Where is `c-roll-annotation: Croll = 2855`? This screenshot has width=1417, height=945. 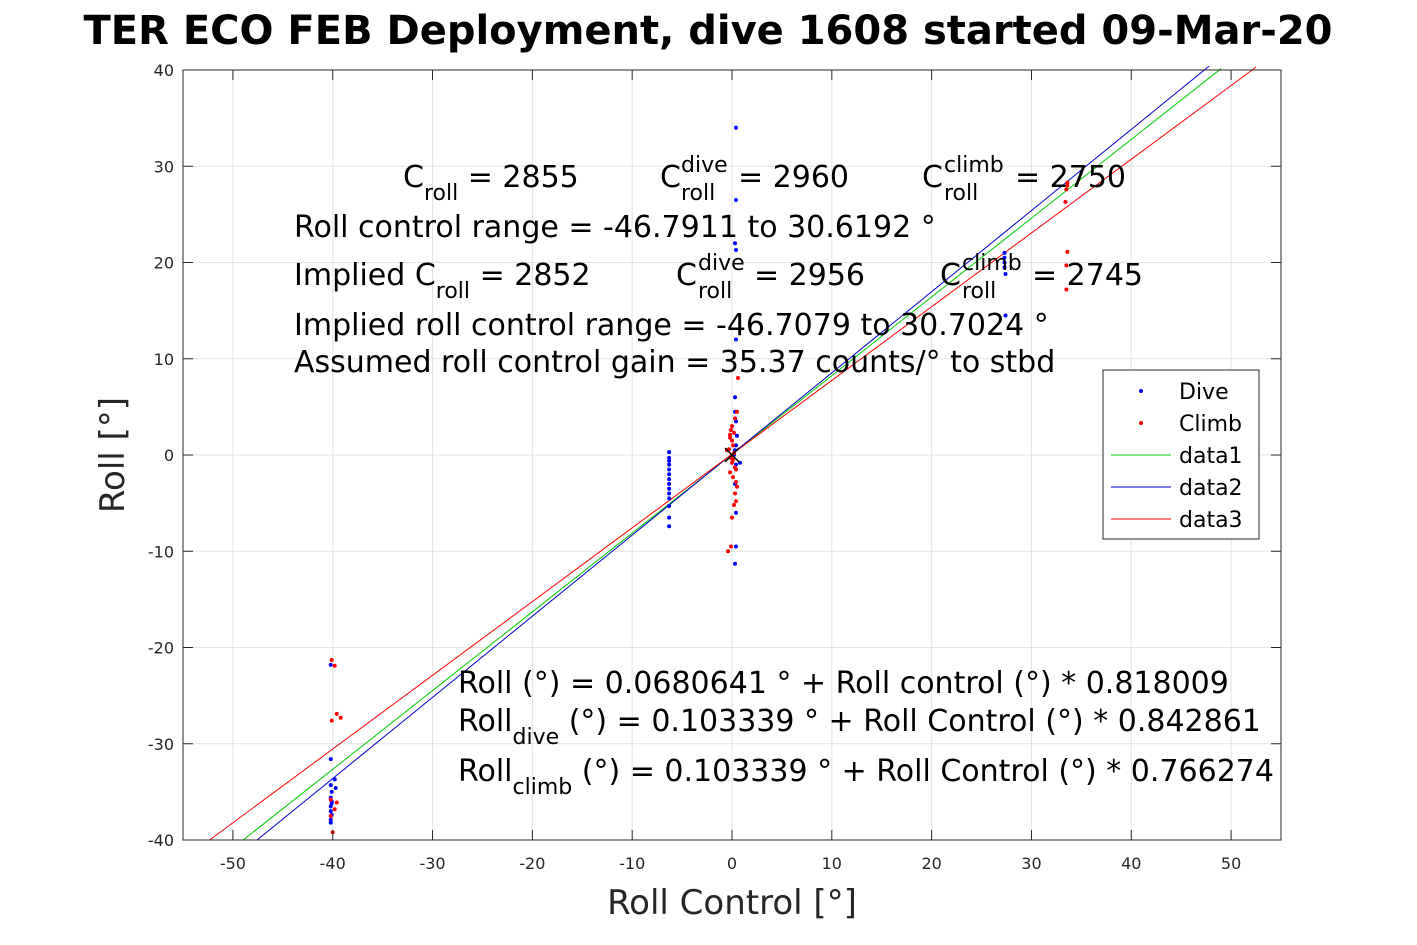
c-roll-annotation: Croll = 2855 is located at coordinates (491, 183).